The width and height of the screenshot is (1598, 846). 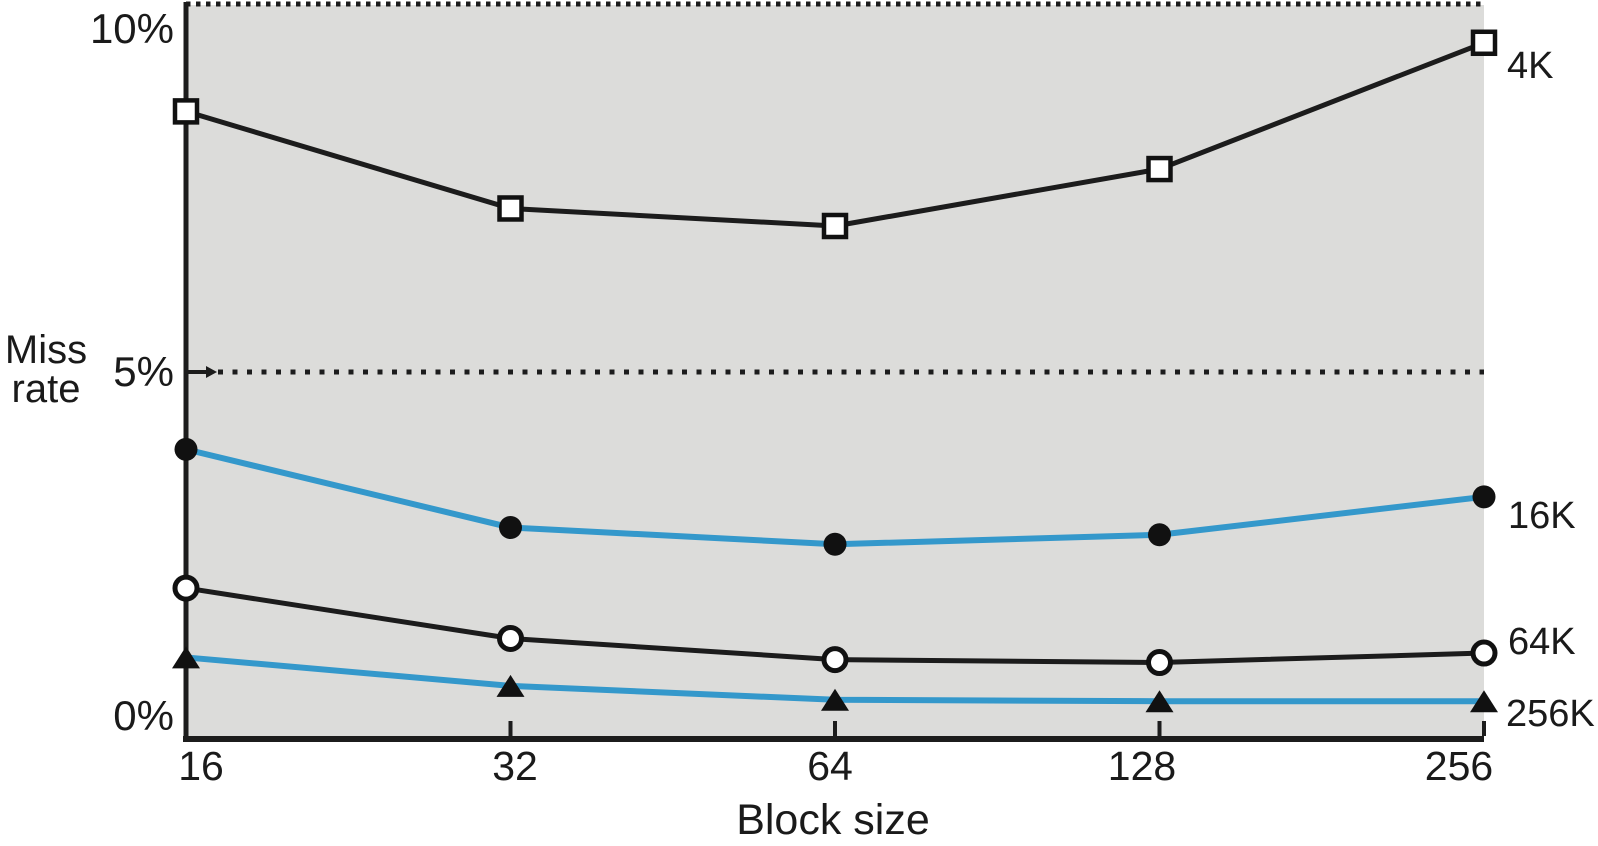 I want to click on y-tick-10pct: 10%, so click(x=131, y=28).